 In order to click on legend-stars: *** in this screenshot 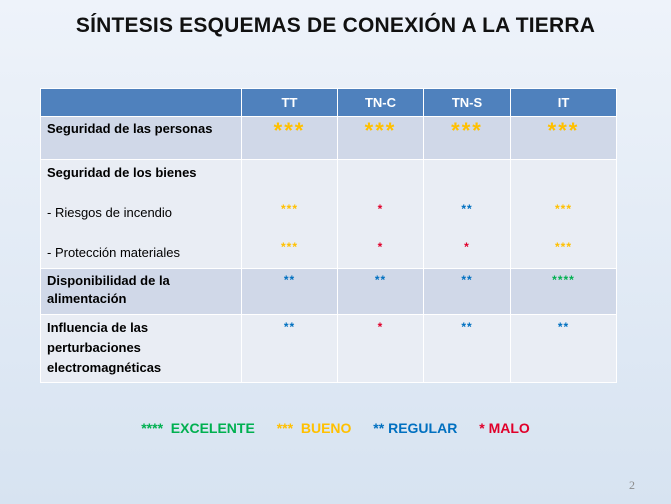, I will do `click(285, 428)`.